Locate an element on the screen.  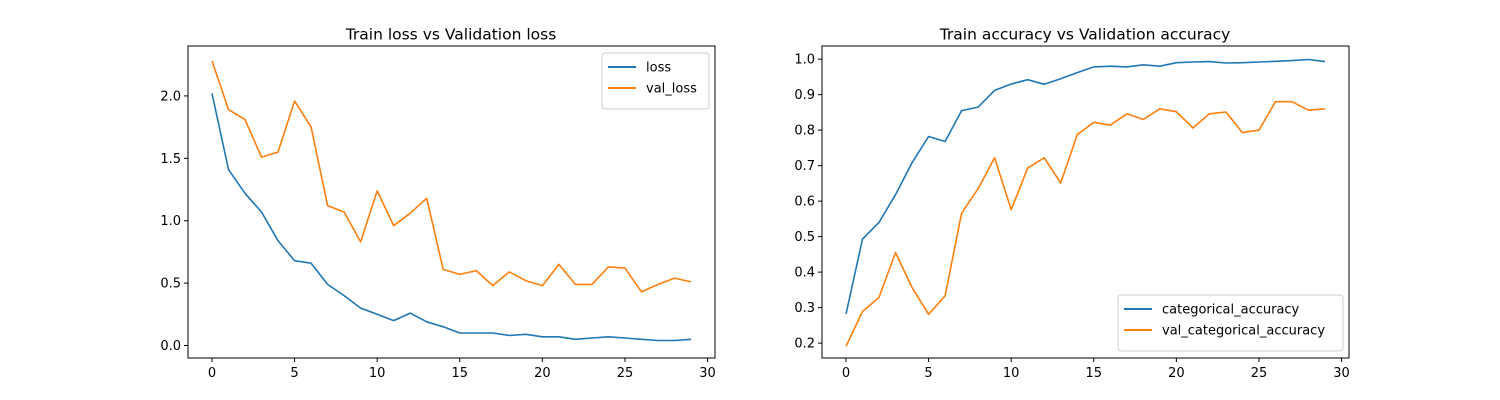
legend-item: categorical_accuracy is located at coordinates (1212, 310).